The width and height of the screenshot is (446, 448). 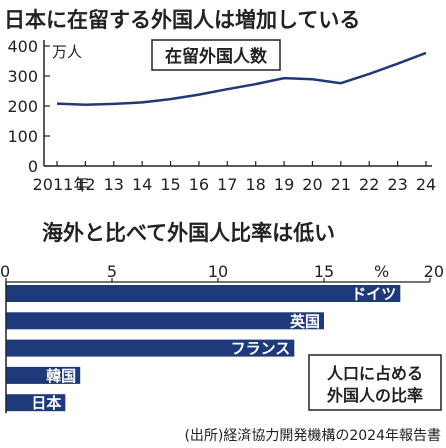 What do you see at coordinates (199, 184) in the screenshot?
I see `line-x-tick-label: 16` at bounding box center [199, 184].